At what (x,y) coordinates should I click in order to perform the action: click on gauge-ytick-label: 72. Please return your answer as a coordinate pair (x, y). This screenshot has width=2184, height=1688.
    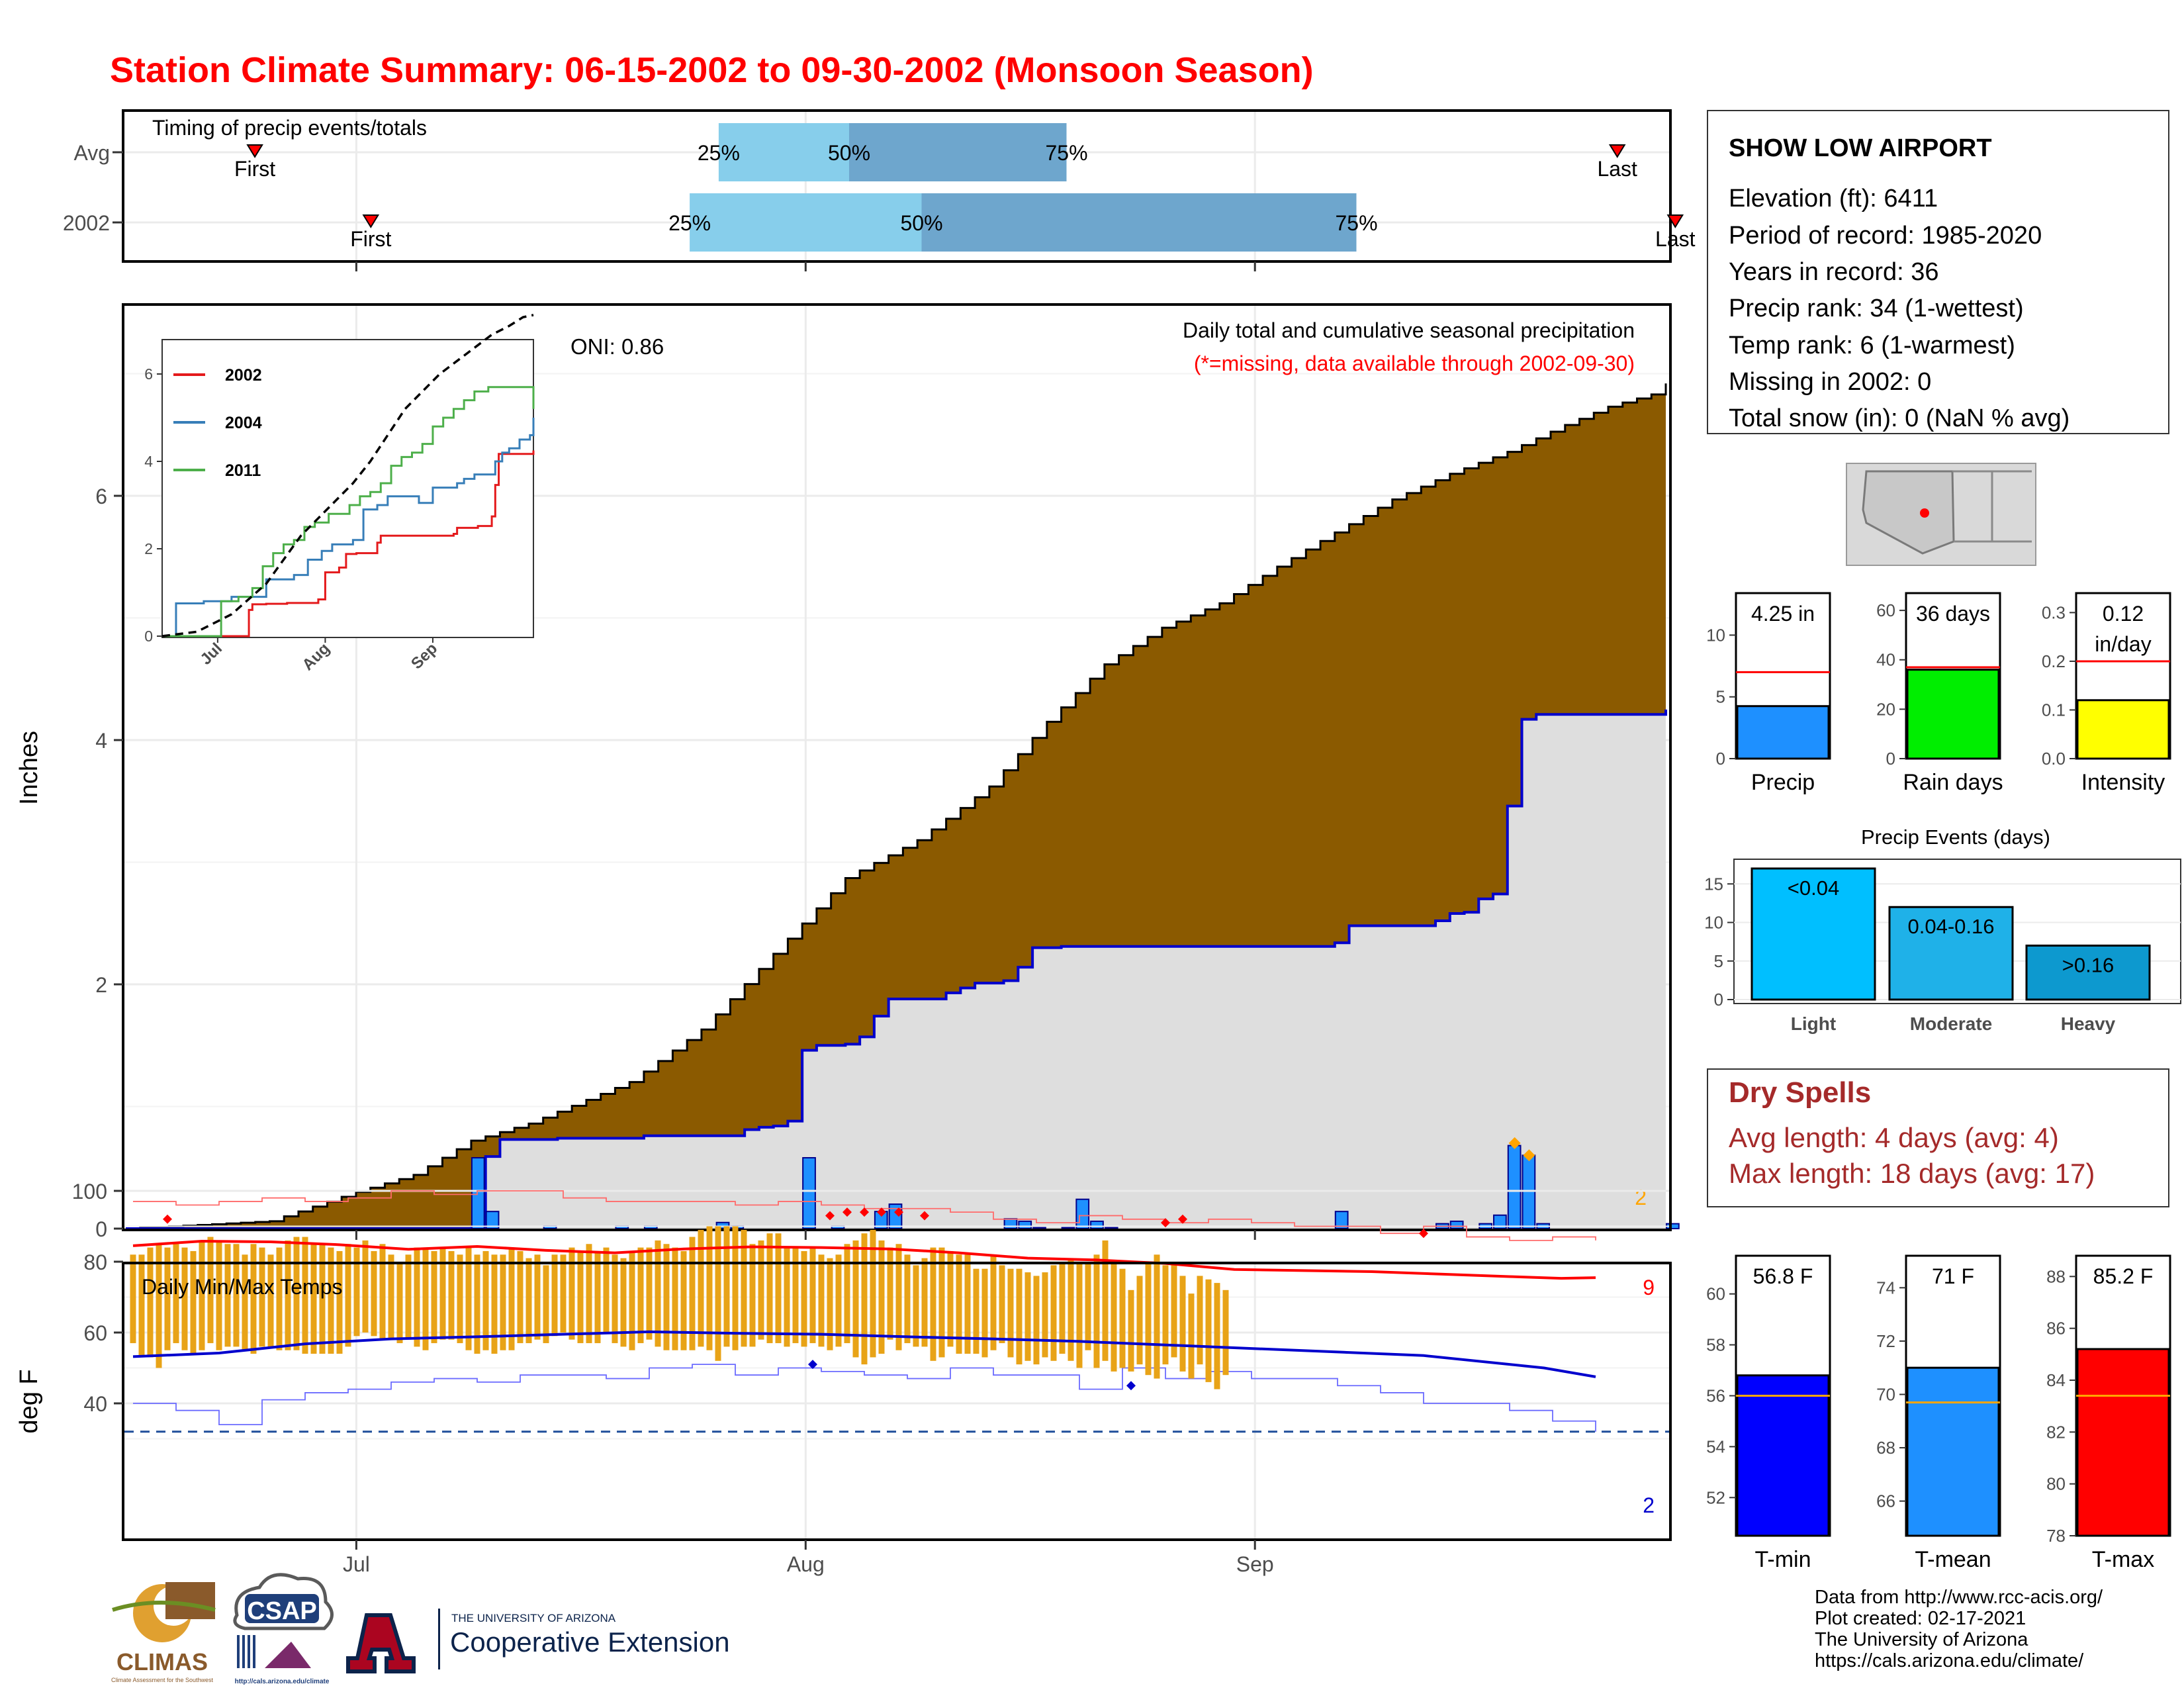
    Looking at the image, I should click on (1885, 1341).